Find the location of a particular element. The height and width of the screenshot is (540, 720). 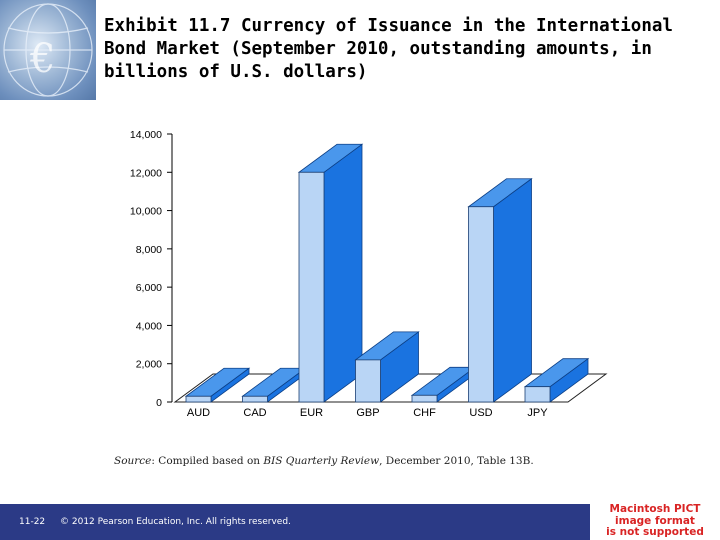

slide-number: 11-22 is located at coordinates (32, 522).